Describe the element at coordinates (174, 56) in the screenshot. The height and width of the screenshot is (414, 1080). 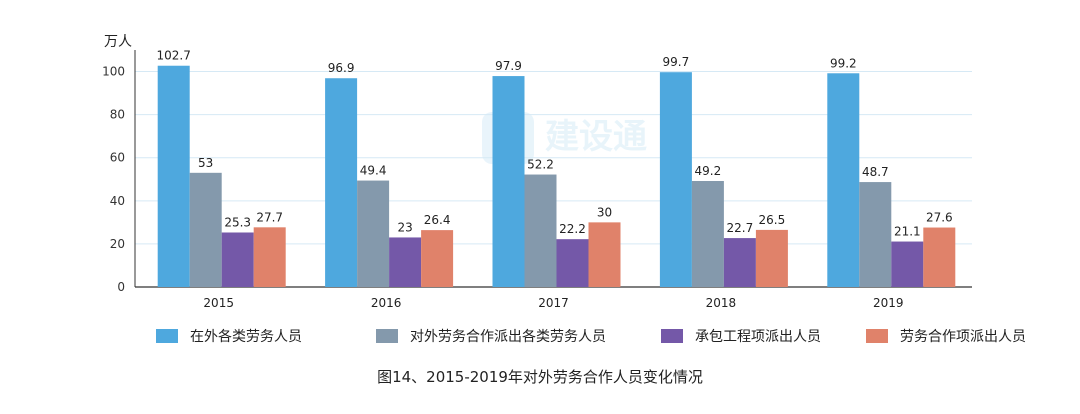
I see `bar-value-label: 102.7` at that location.